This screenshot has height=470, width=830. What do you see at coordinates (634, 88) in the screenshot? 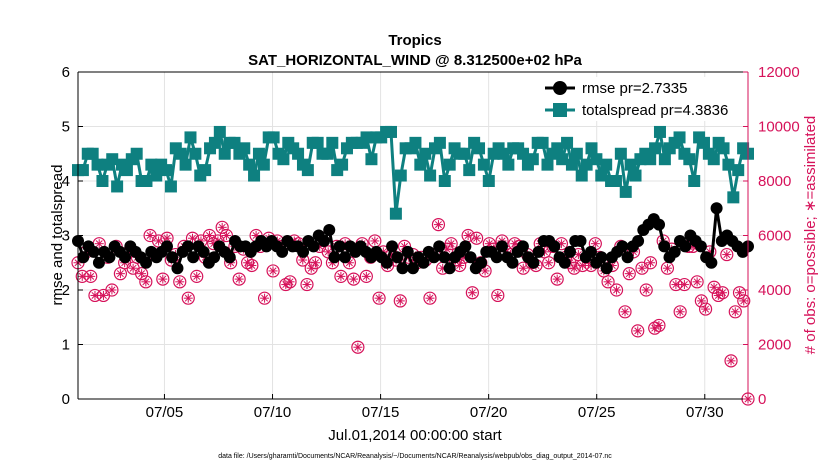
I see `legend-rmse-label: rmse pr=2.7335` at bounding box center [634, 88].